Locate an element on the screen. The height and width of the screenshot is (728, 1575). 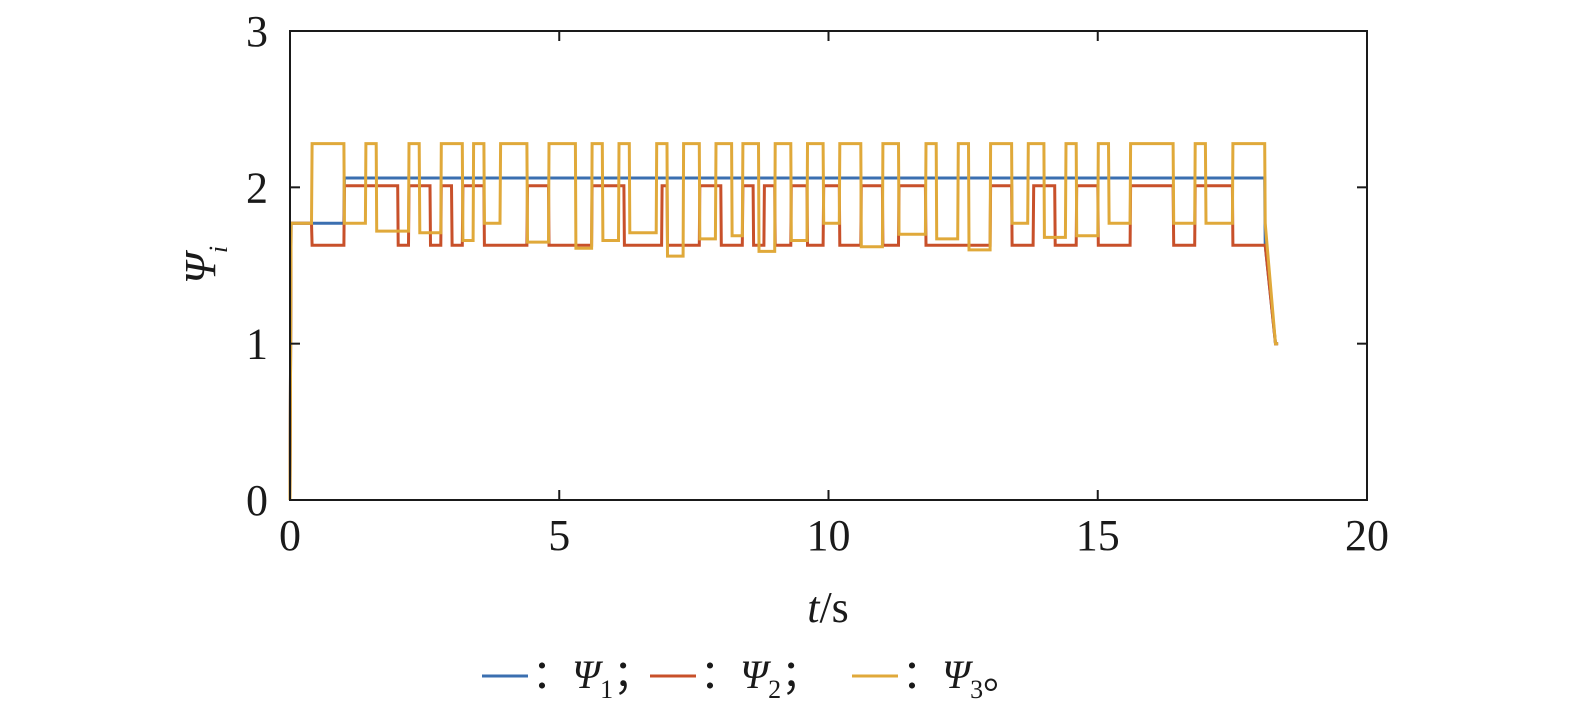
y-axis-label-symbol: Ψ is located at coordinates (200, 266).